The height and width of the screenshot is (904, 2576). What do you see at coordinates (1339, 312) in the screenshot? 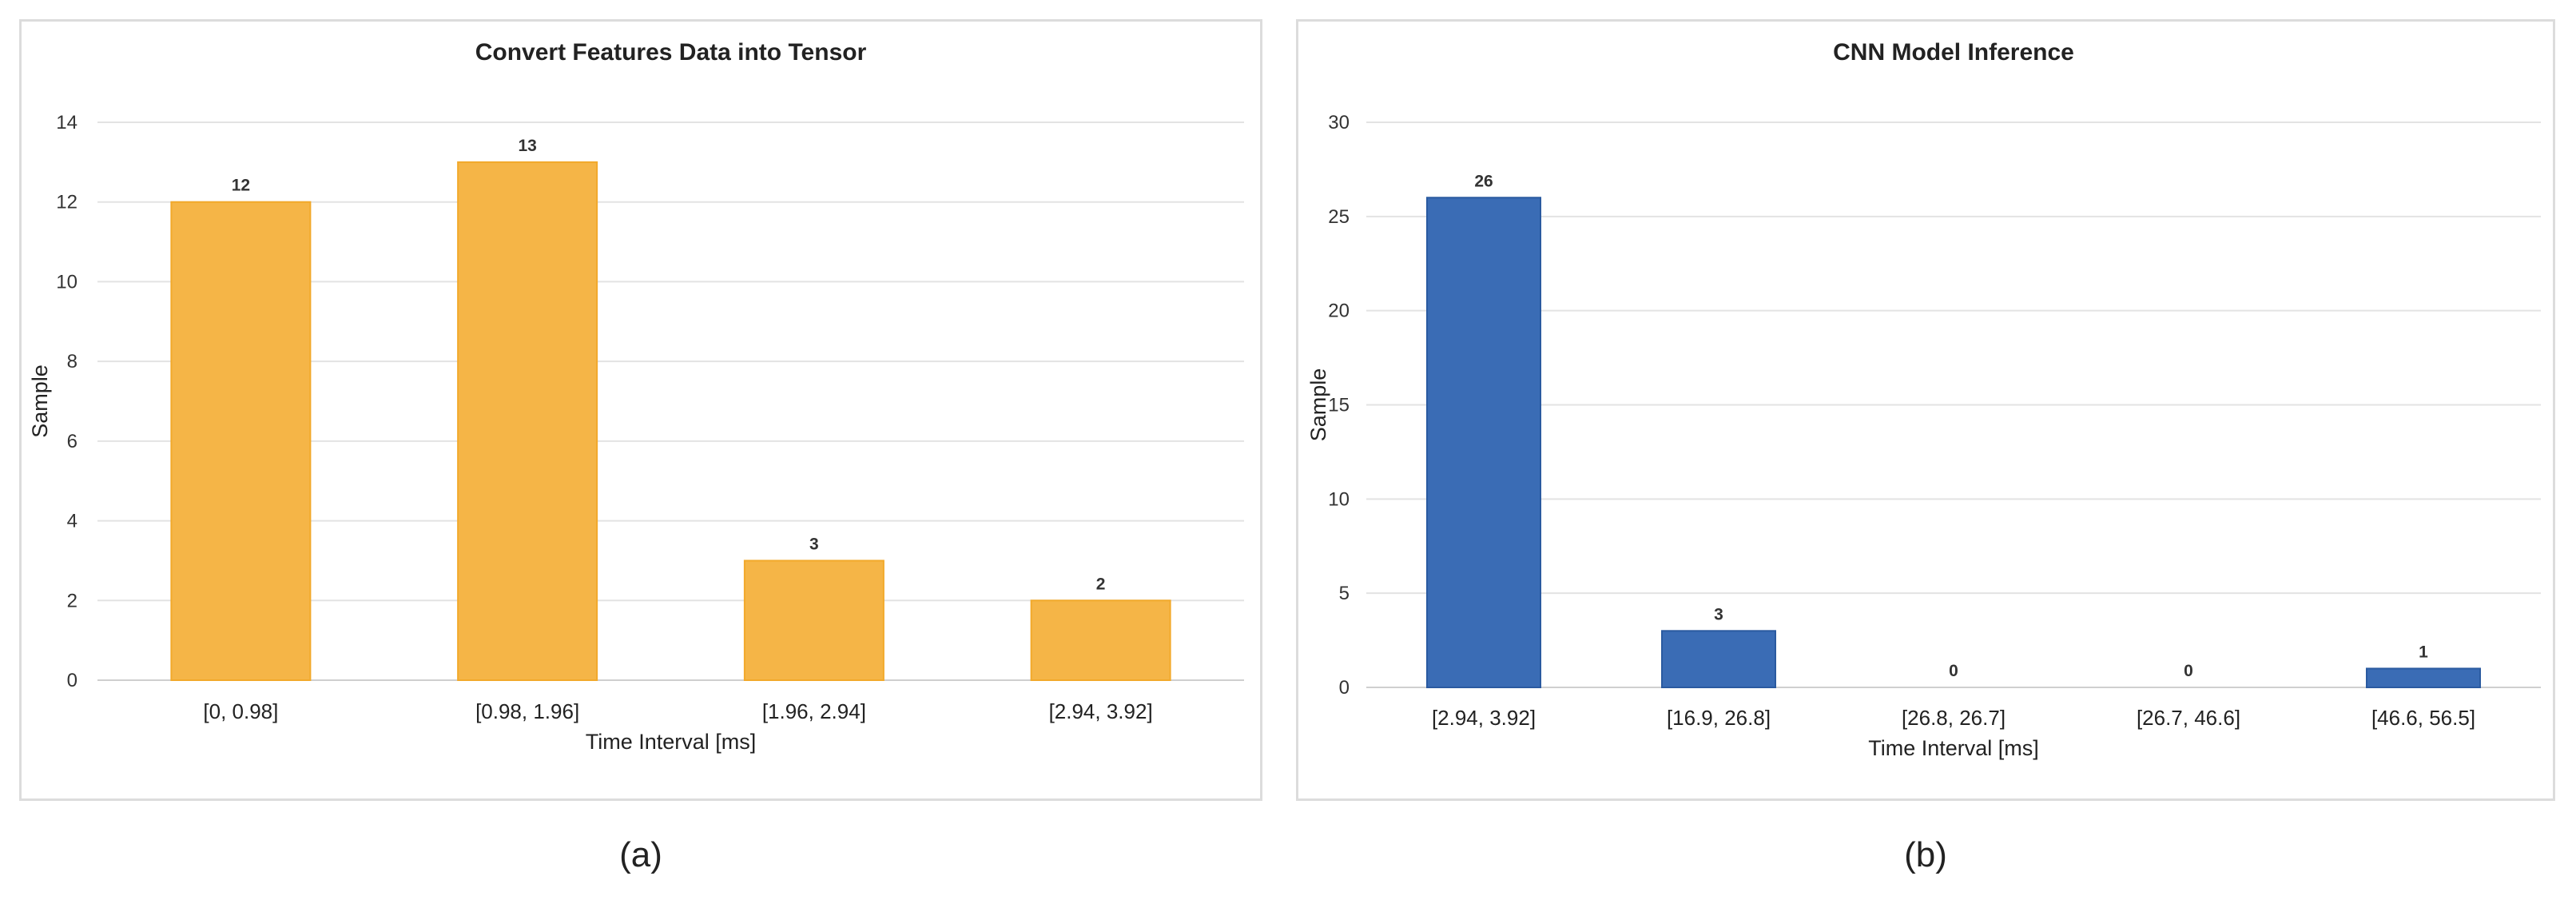
I see `y-tick-label-b-4: 20` at bounding box center [1339, 312].